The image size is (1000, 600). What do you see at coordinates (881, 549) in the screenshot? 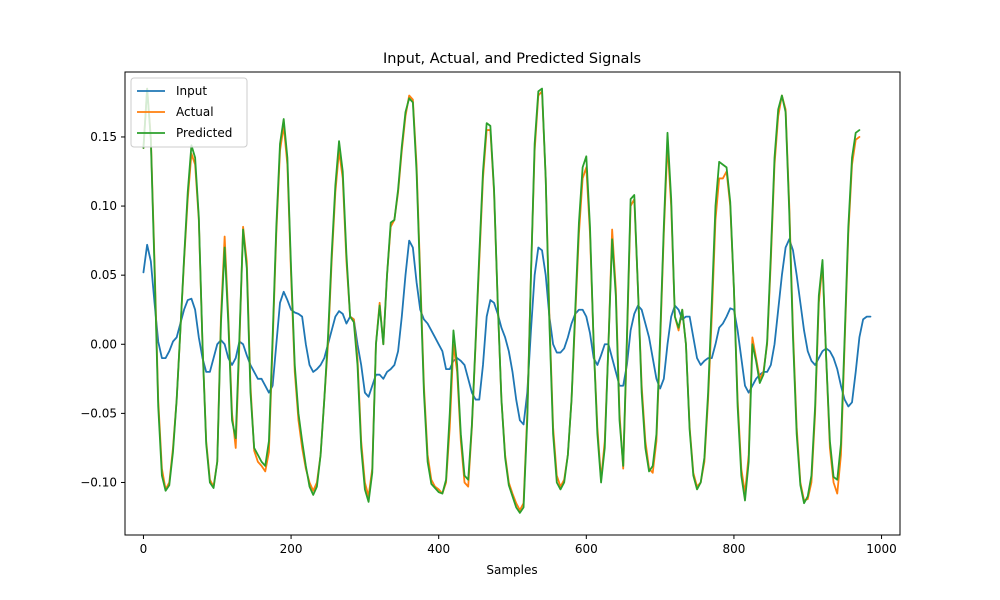
I see `x-tick-label: 1000` at bounding box center [881, 549].